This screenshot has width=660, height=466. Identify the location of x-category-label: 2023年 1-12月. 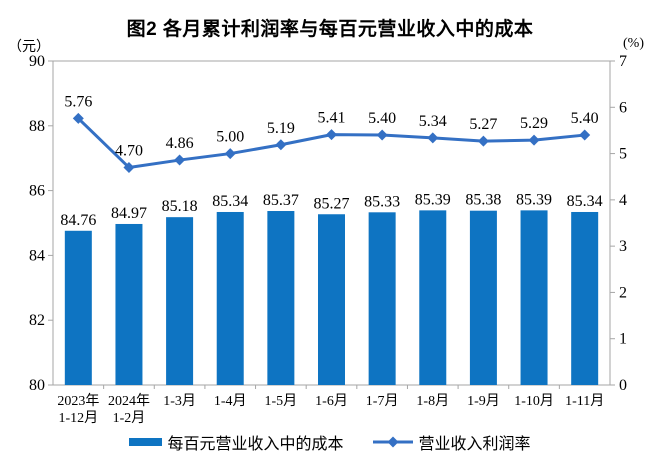
(78, 409).